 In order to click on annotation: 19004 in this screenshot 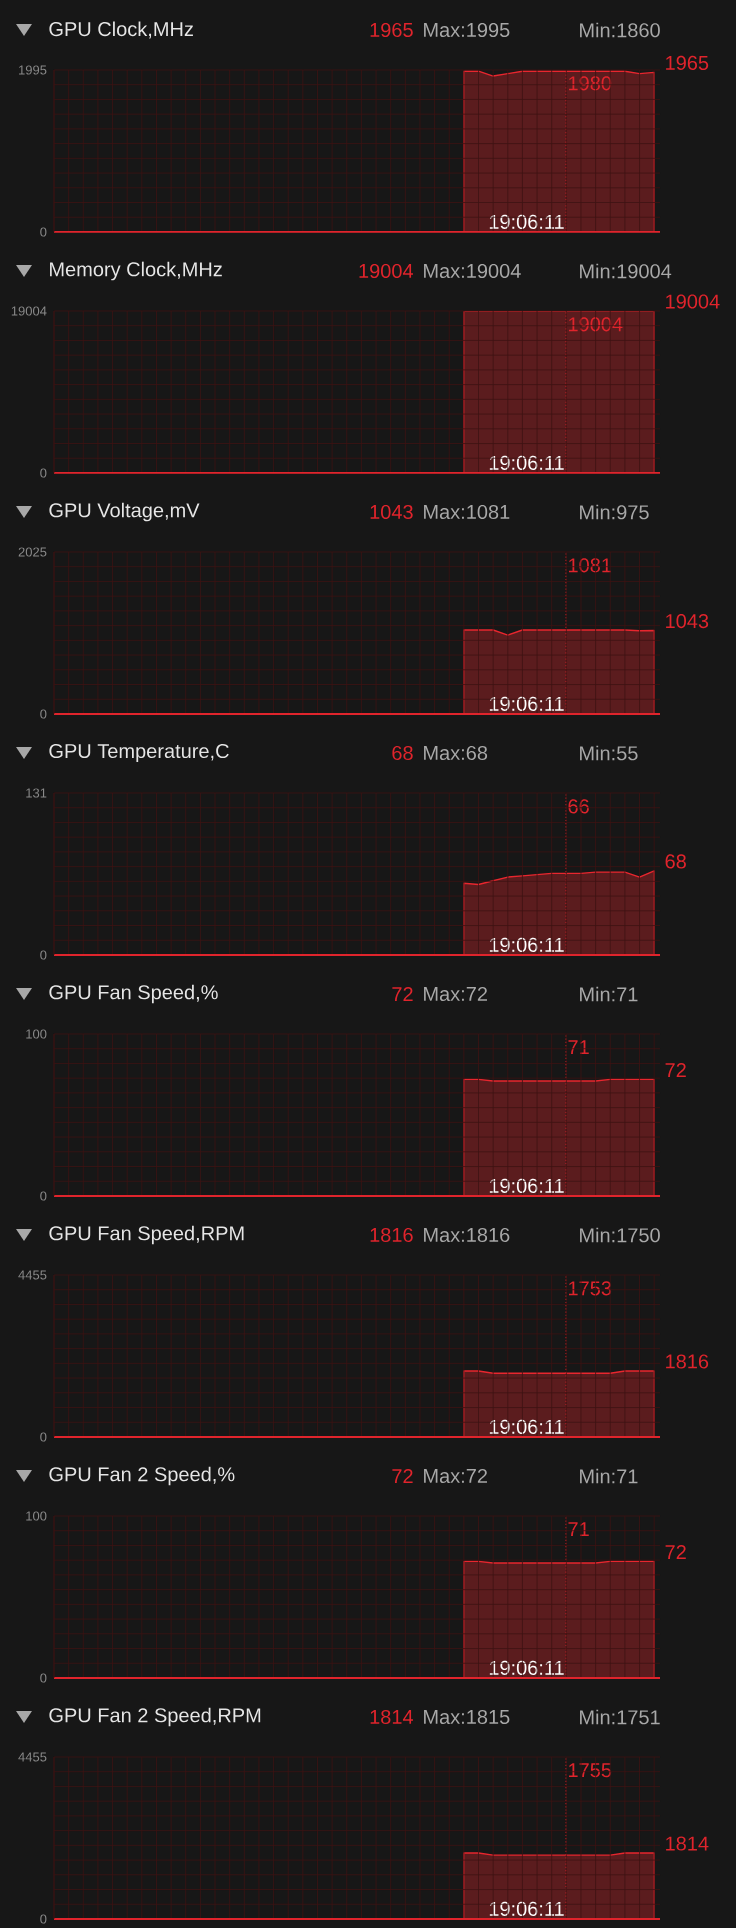, I will do `click(596, 324)`.